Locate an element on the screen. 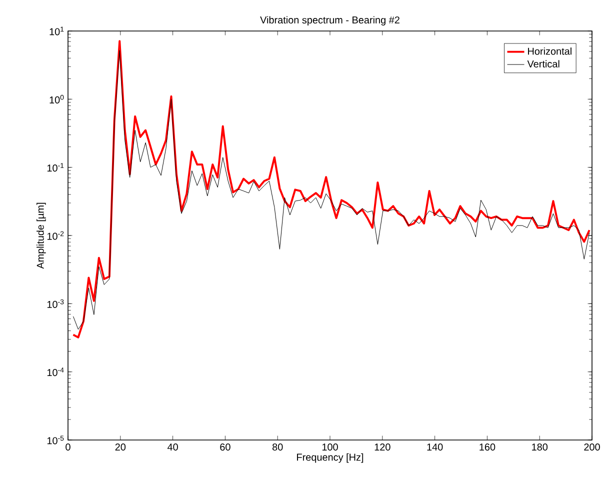 The height and width of the screenshot is (485, 604). y-tick-label: 10$^{-1}$ is located at coordinates (55, 167).